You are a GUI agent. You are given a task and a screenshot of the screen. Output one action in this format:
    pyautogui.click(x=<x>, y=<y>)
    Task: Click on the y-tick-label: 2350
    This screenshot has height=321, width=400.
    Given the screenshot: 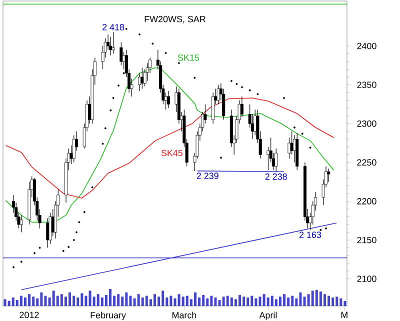 What is the action you would take?
    pyautogui.click(x=366, y=85)
    